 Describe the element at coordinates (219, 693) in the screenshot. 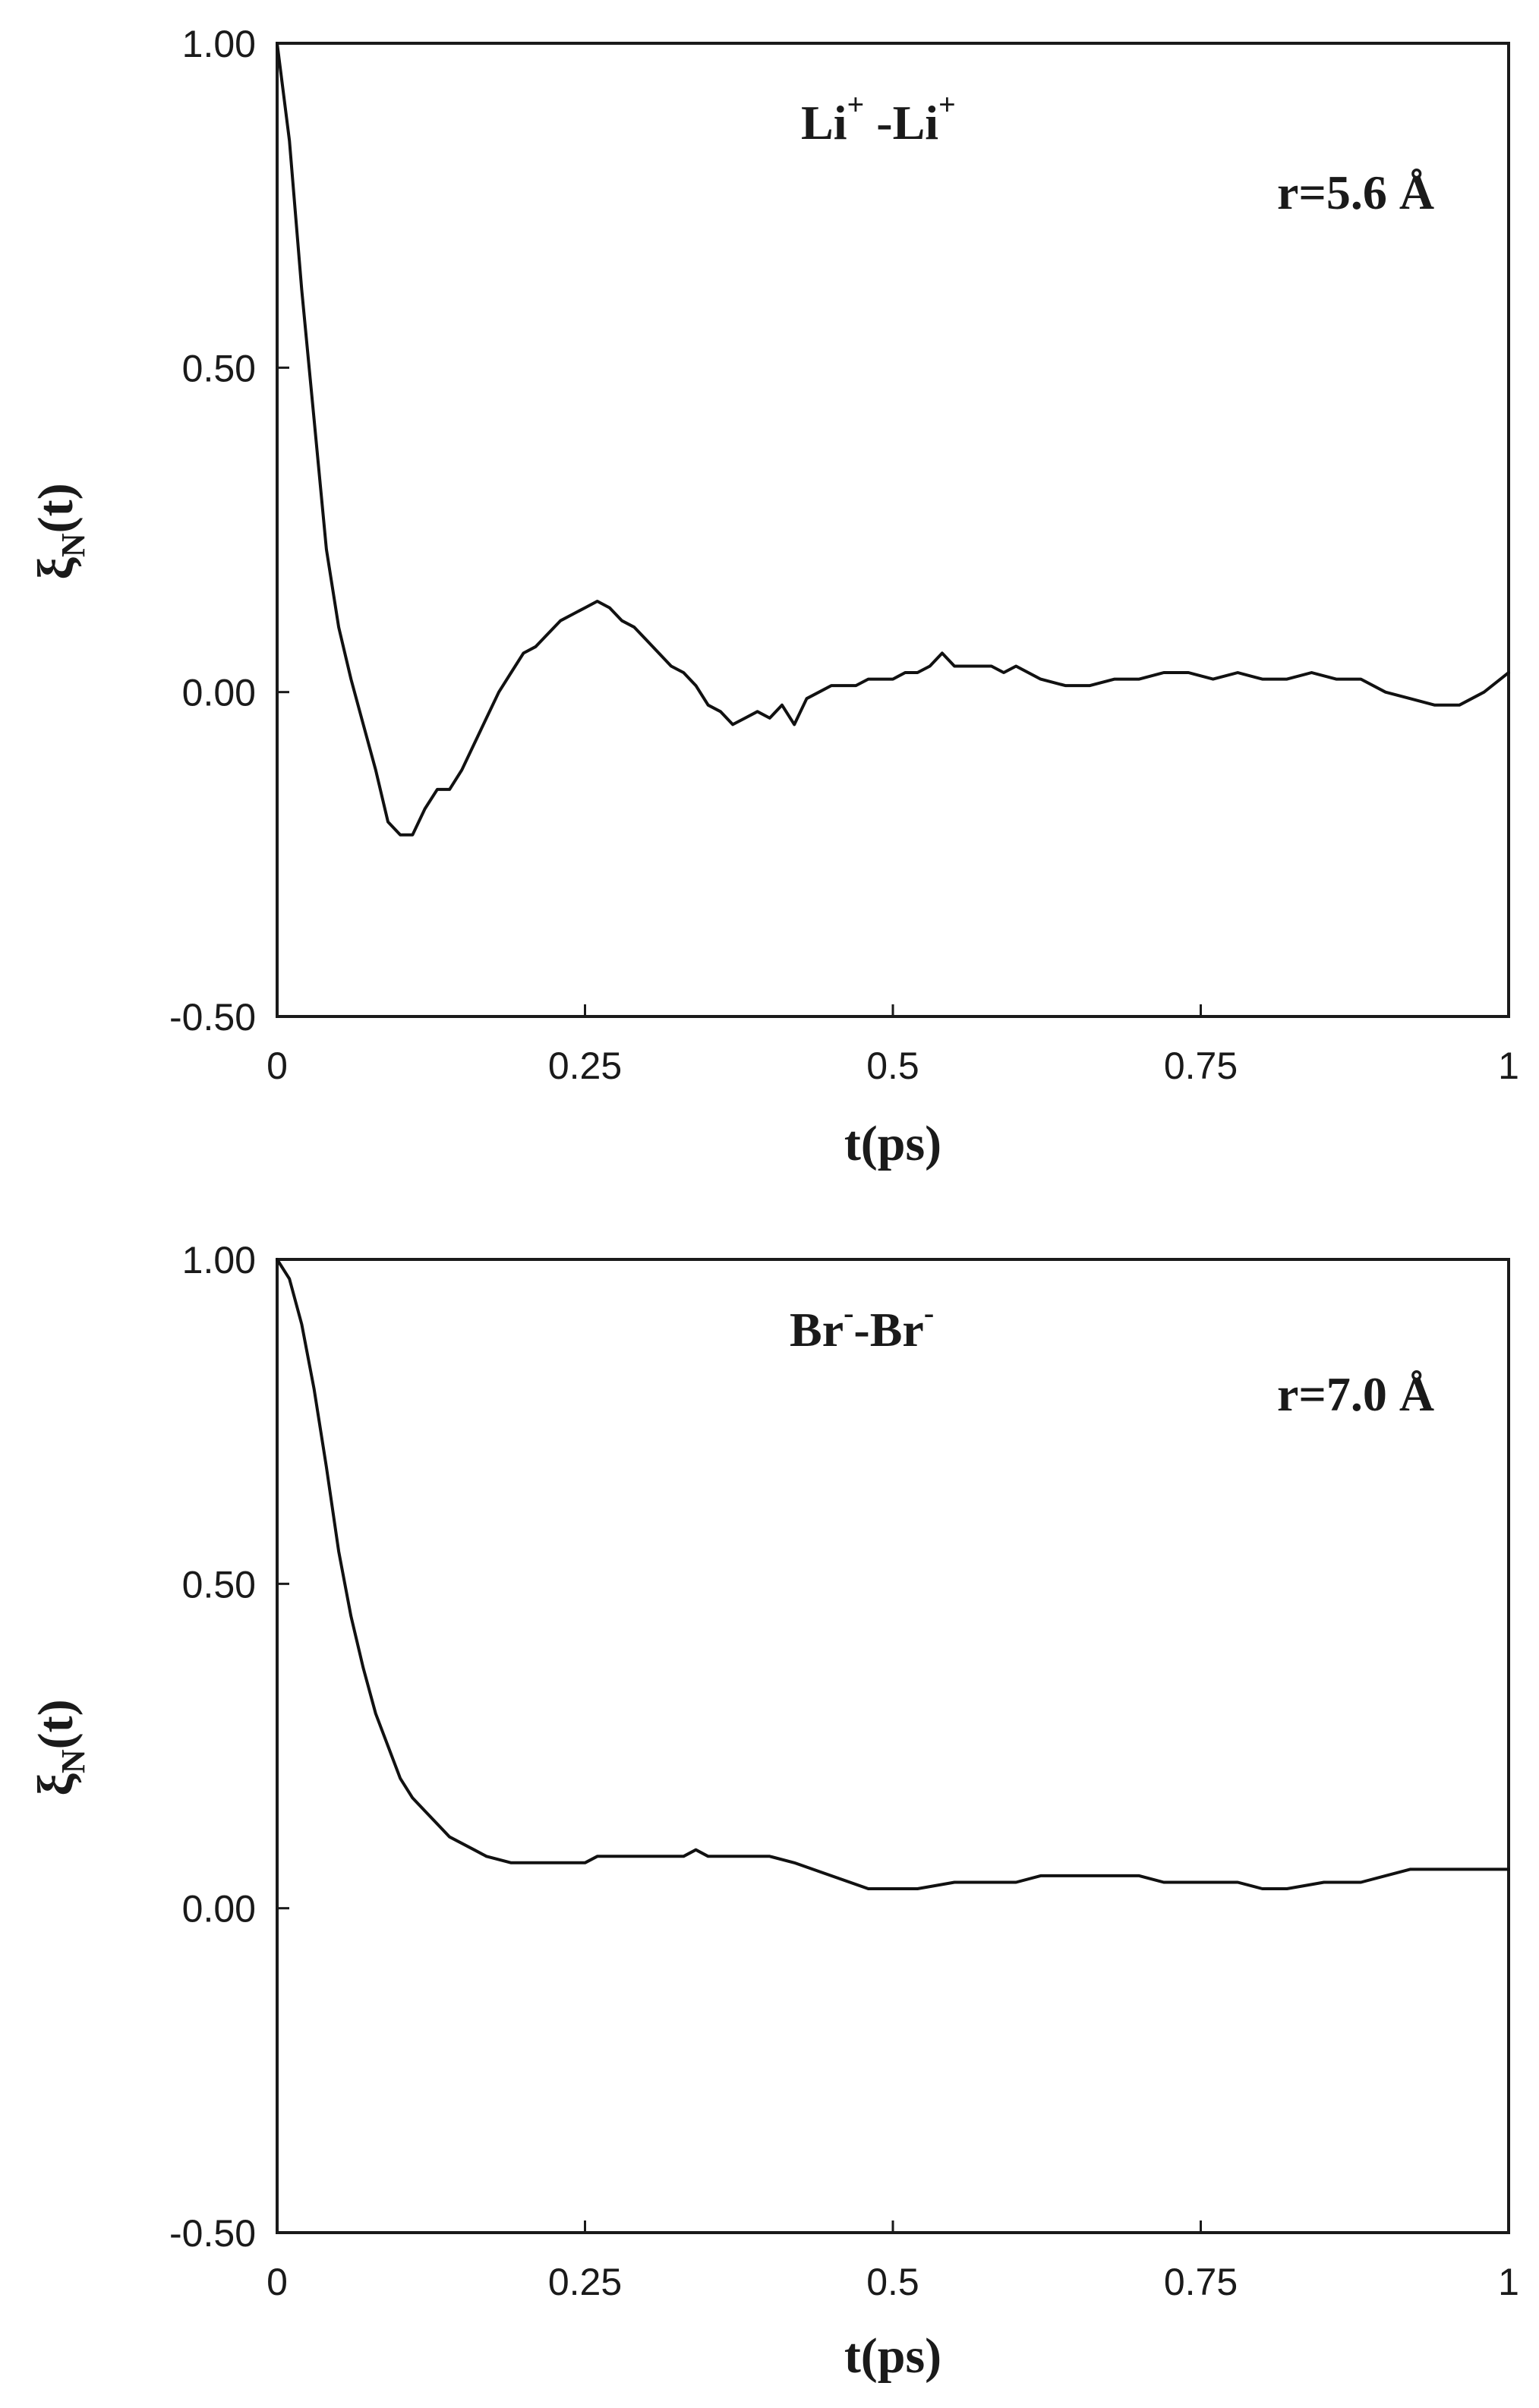

I see `top-y-tick-label-2: 0.00` at that location.